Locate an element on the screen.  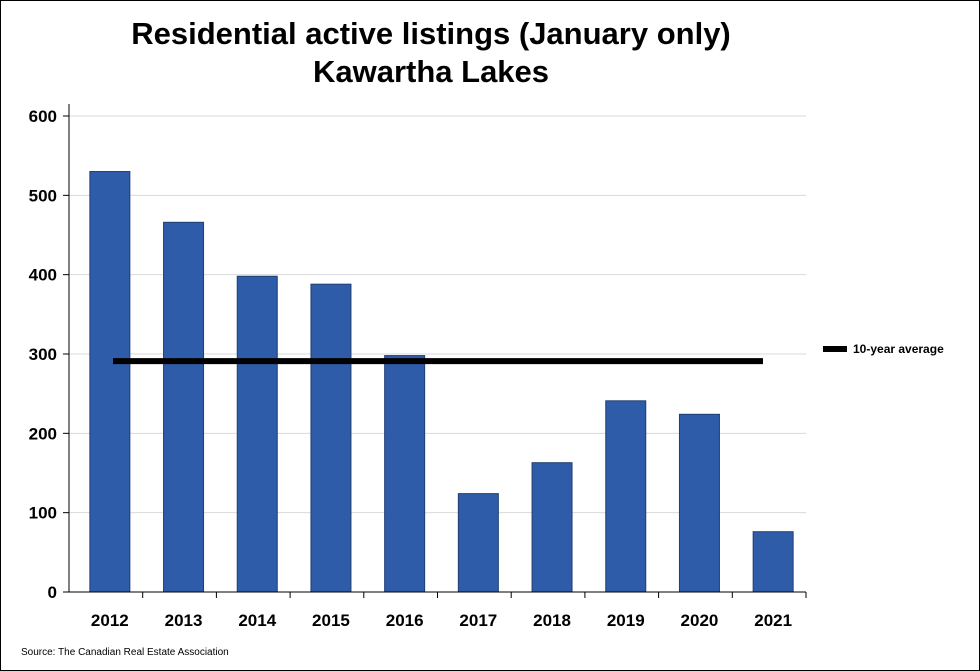
y-tick-label: 200 is located at coordinates (43, 433).